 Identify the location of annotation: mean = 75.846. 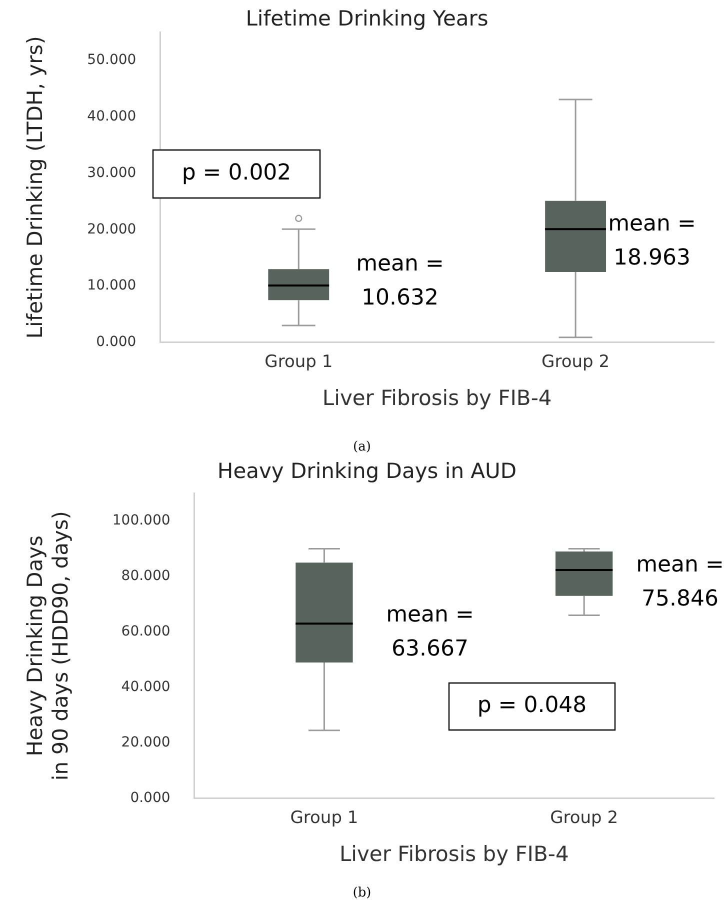
(680, 582).